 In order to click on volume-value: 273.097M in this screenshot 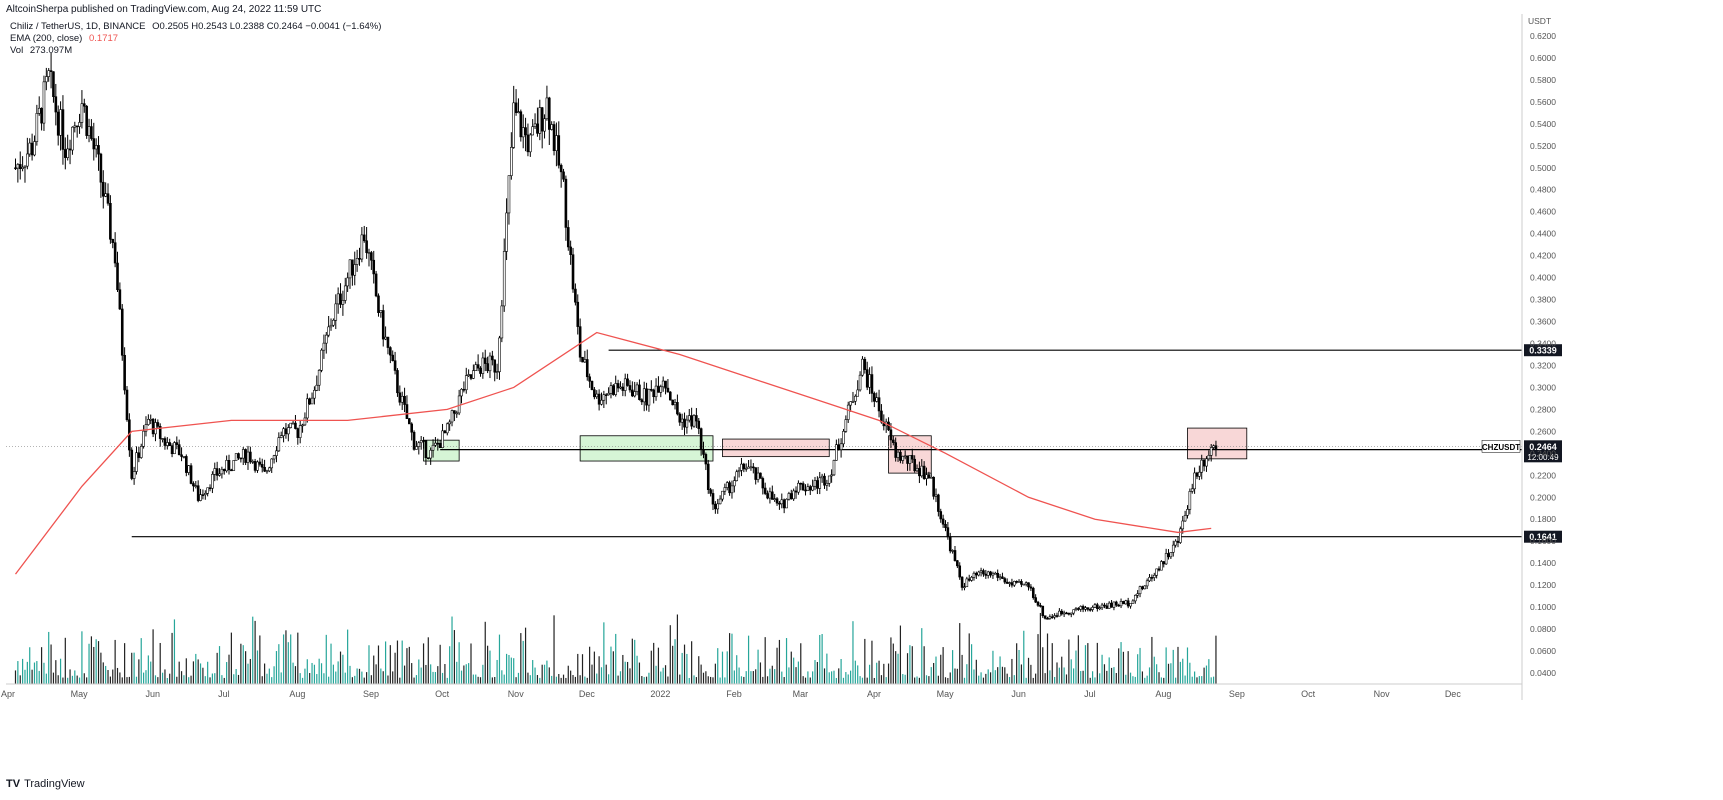, I will do `click(51, 50)`.